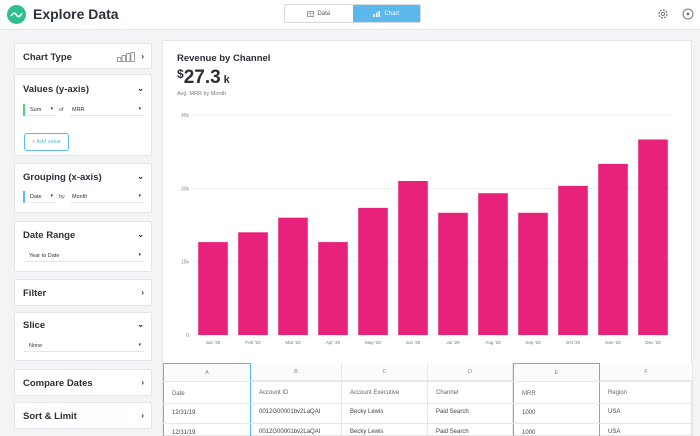 This screenshot has width=700, height=436. Describe the element at coordinates (202, 94) in the screenshot. I see `summary-subtitle: Avg. MRR by Month` at that location.